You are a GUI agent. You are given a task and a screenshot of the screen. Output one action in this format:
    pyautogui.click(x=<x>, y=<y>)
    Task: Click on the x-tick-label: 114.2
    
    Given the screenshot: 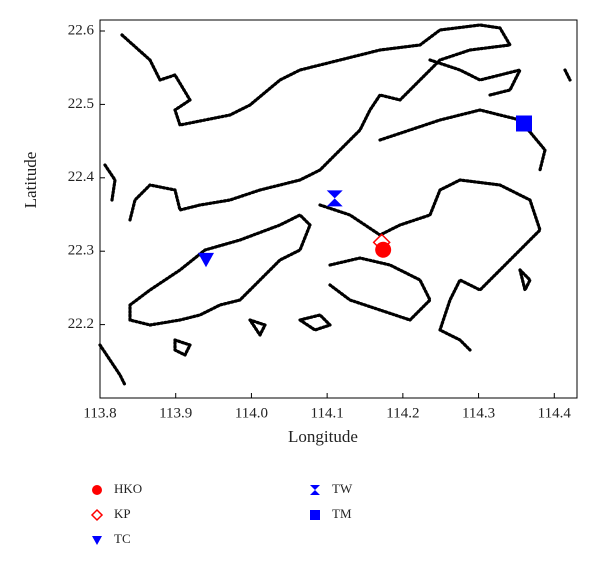 What is the action you would take?
    pyautogui.click(x=402, y=413)
    